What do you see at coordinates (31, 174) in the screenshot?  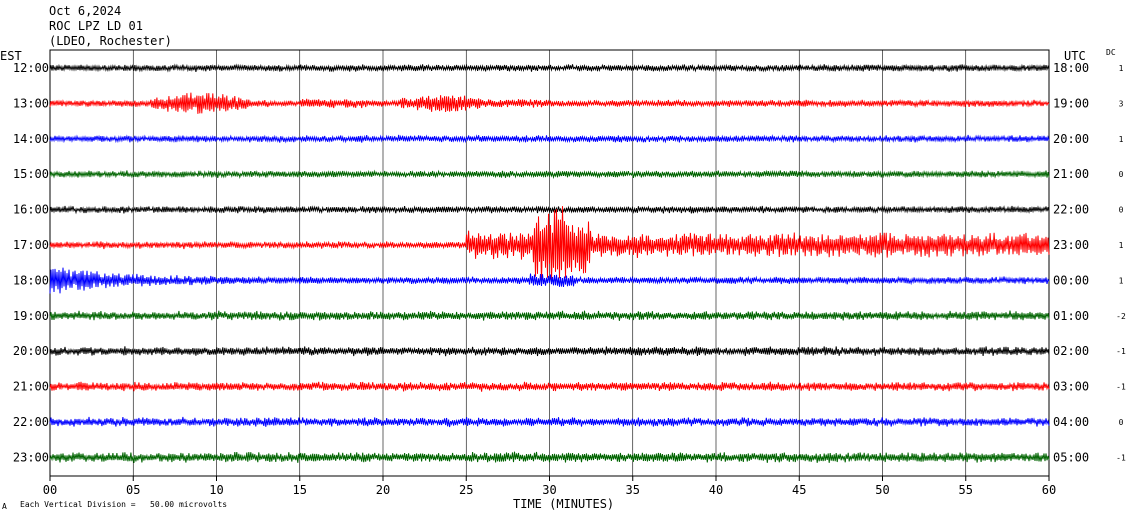 I see `est-time-label: 15:00` at bounding box center [31, 174].